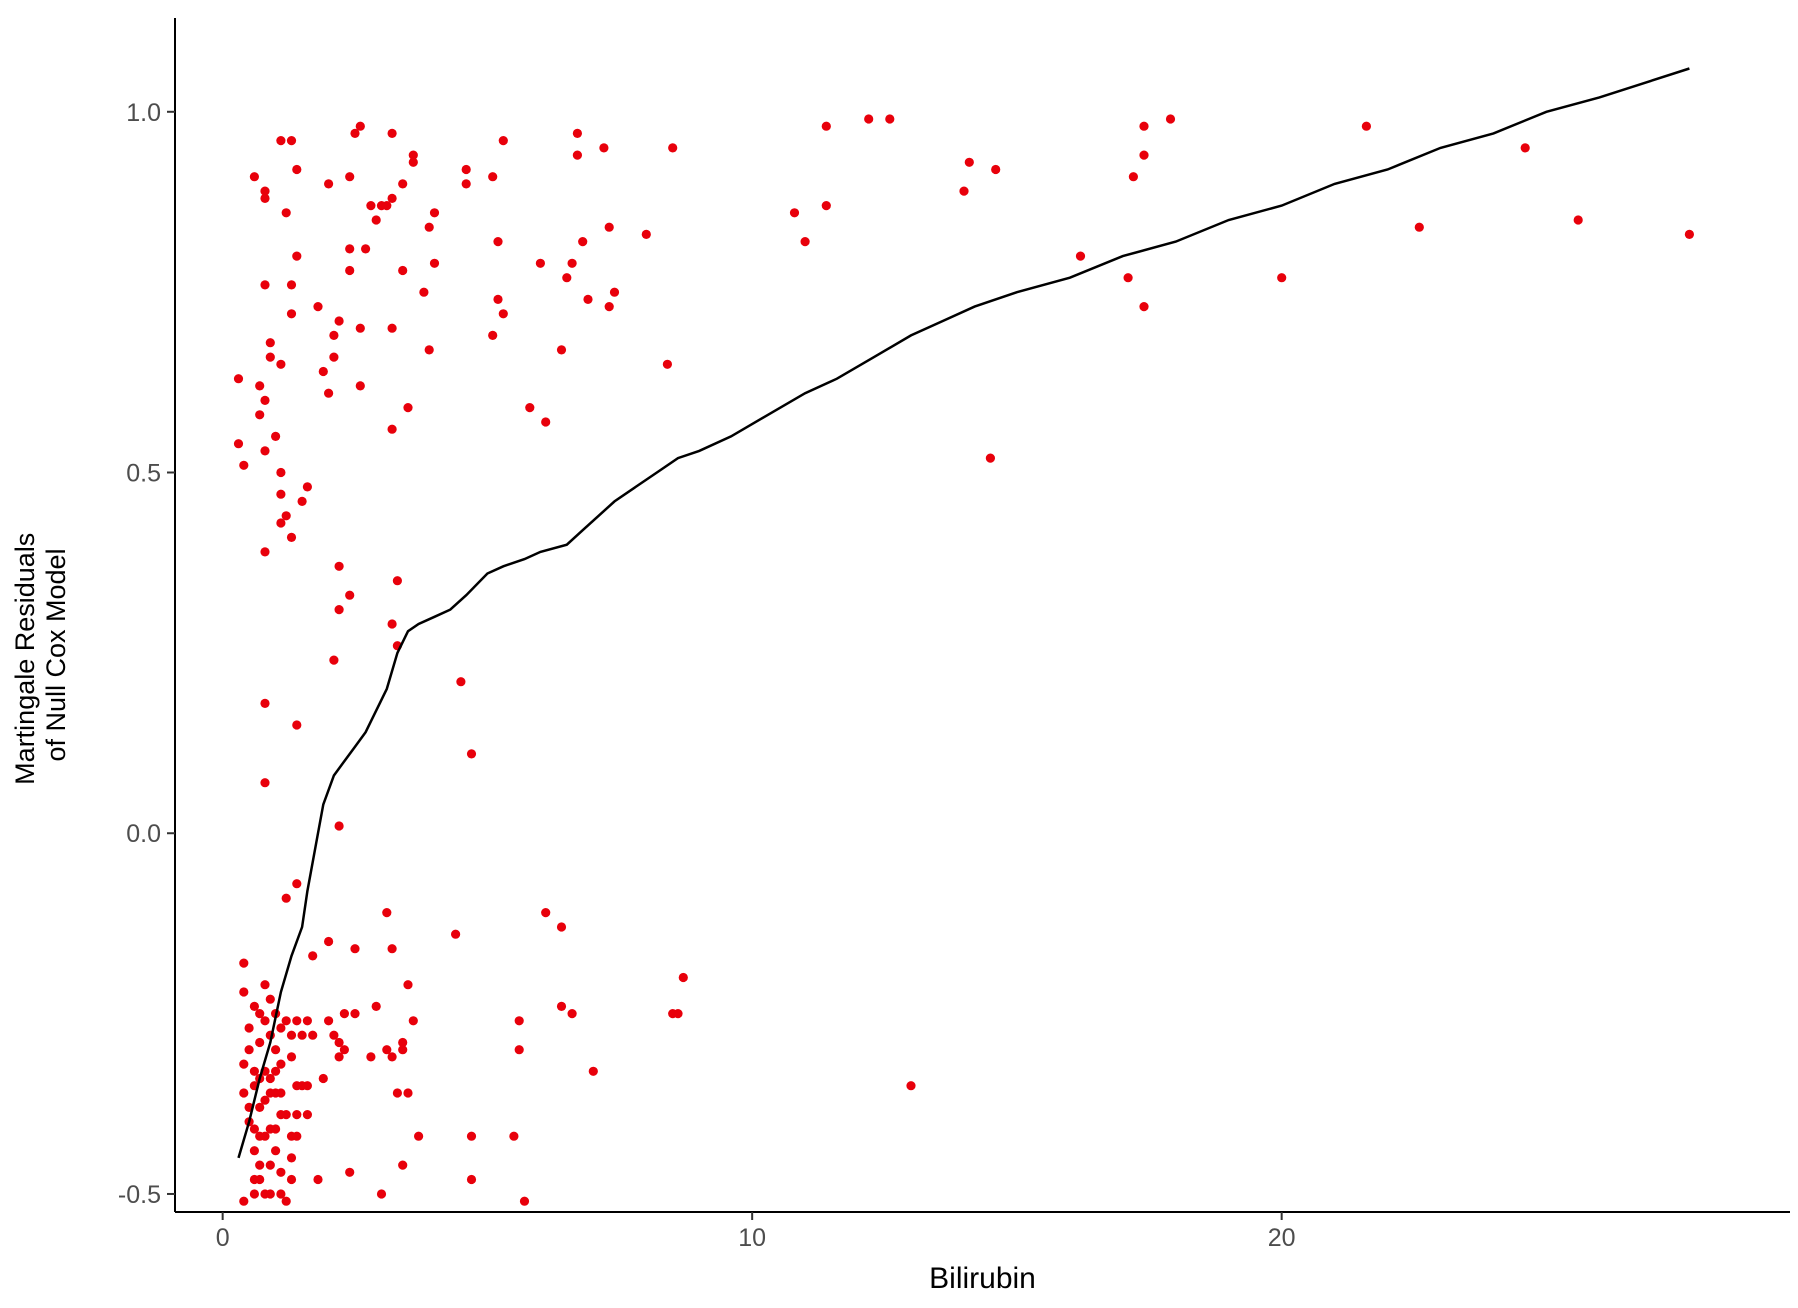  What do you see at coordinates (143, 113) in the screenshot?
I see `y-tick-label: 1.0` at bounding box center [143, 113].